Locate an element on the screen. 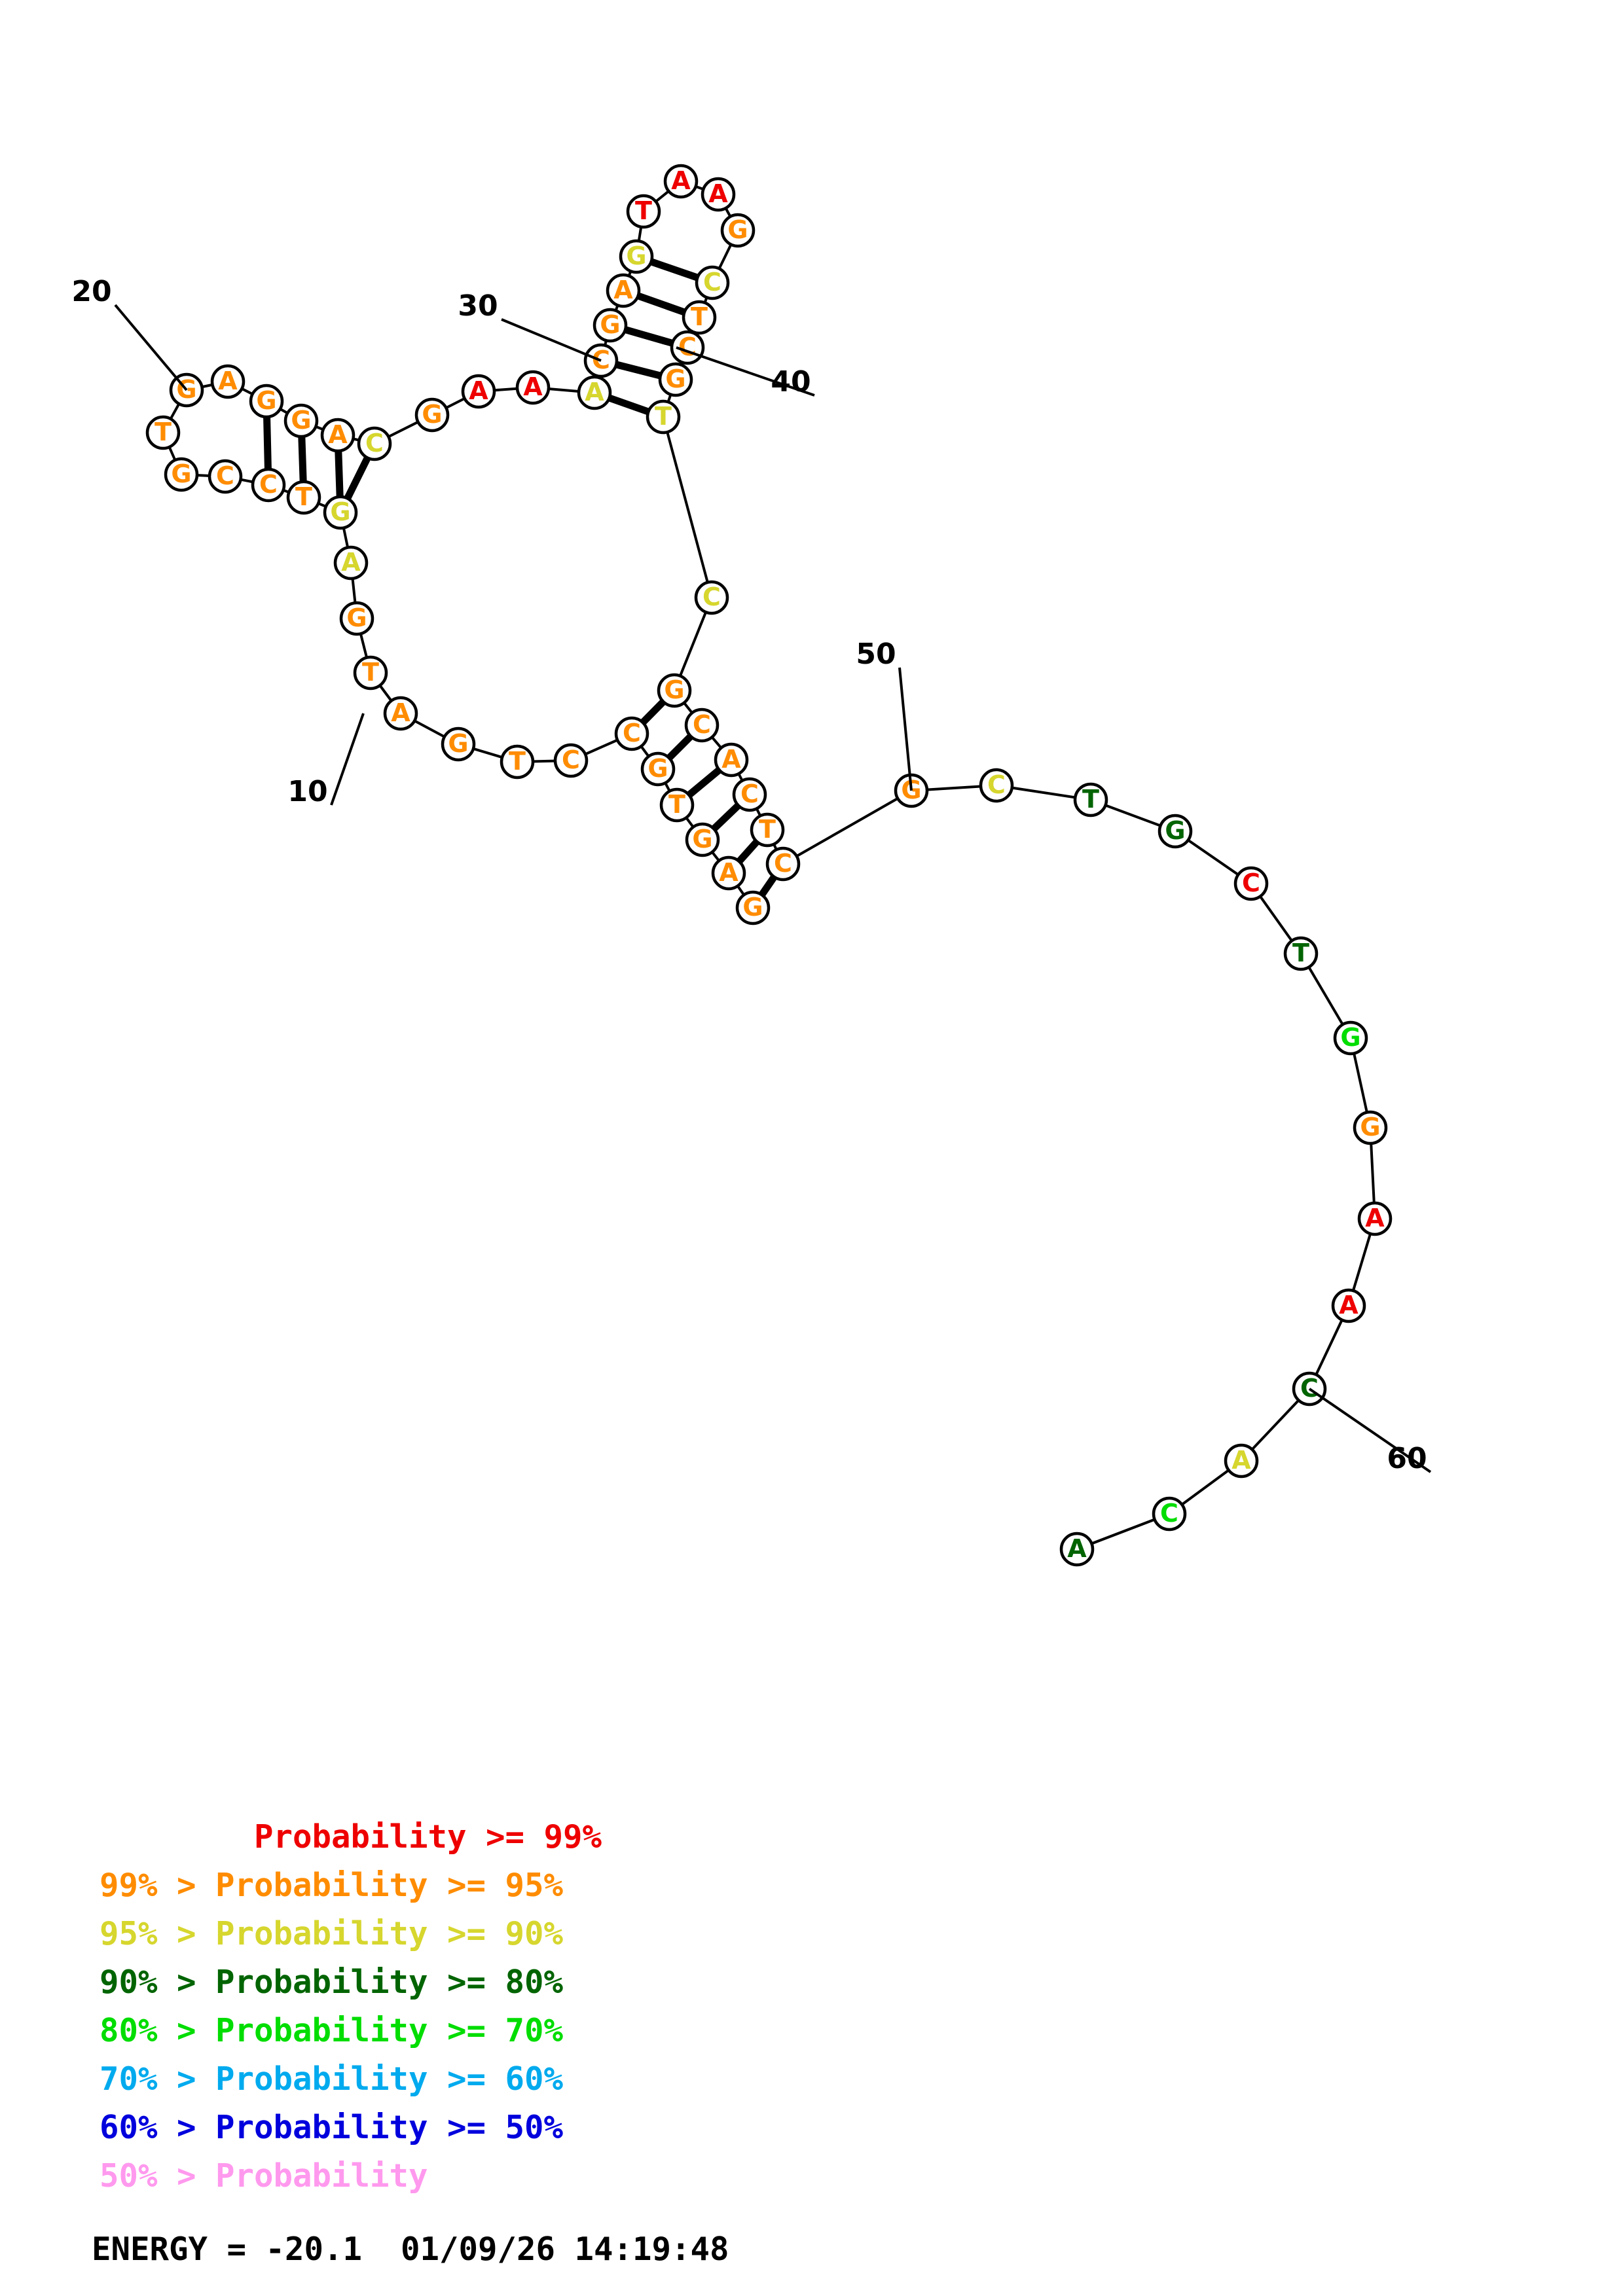 This screenshot has height=2296, width=1623. position-label: 20 is located at coordinates (91, 291).